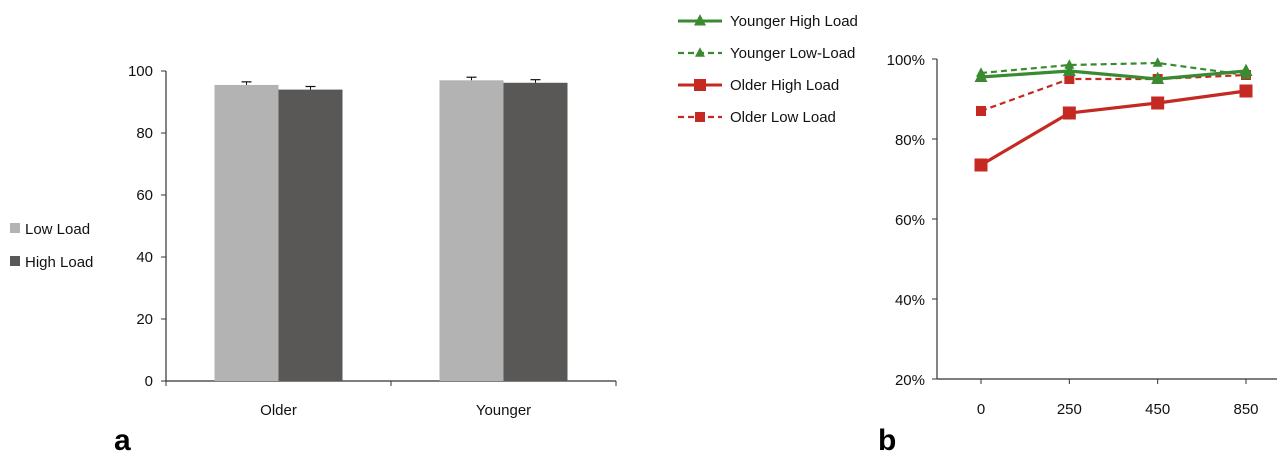 Image resolution: width=1279 pixels, height=452 pixels. Describe the element at coordinates (783, 117) in the screenshot. I see `panel-b-legend-label: Older Low Load` at that location.